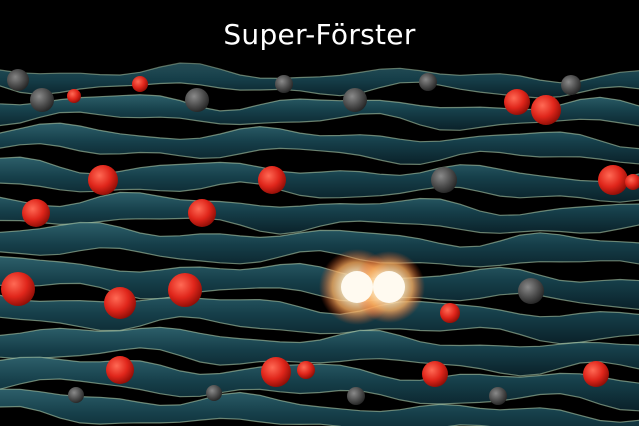 This screenshot has height=426, width=639. Describe the element at coordinates (372, 287) in the screenshot. I see `exciton-glow` at that location.